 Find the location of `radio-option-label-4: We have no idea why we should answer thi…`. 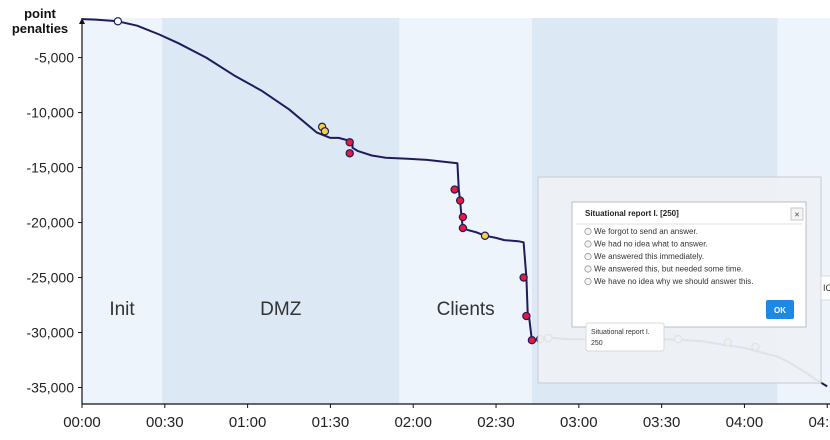

radio-option-label-4: We have no idea why we should answer thi… is located at coordinates (674, 281).